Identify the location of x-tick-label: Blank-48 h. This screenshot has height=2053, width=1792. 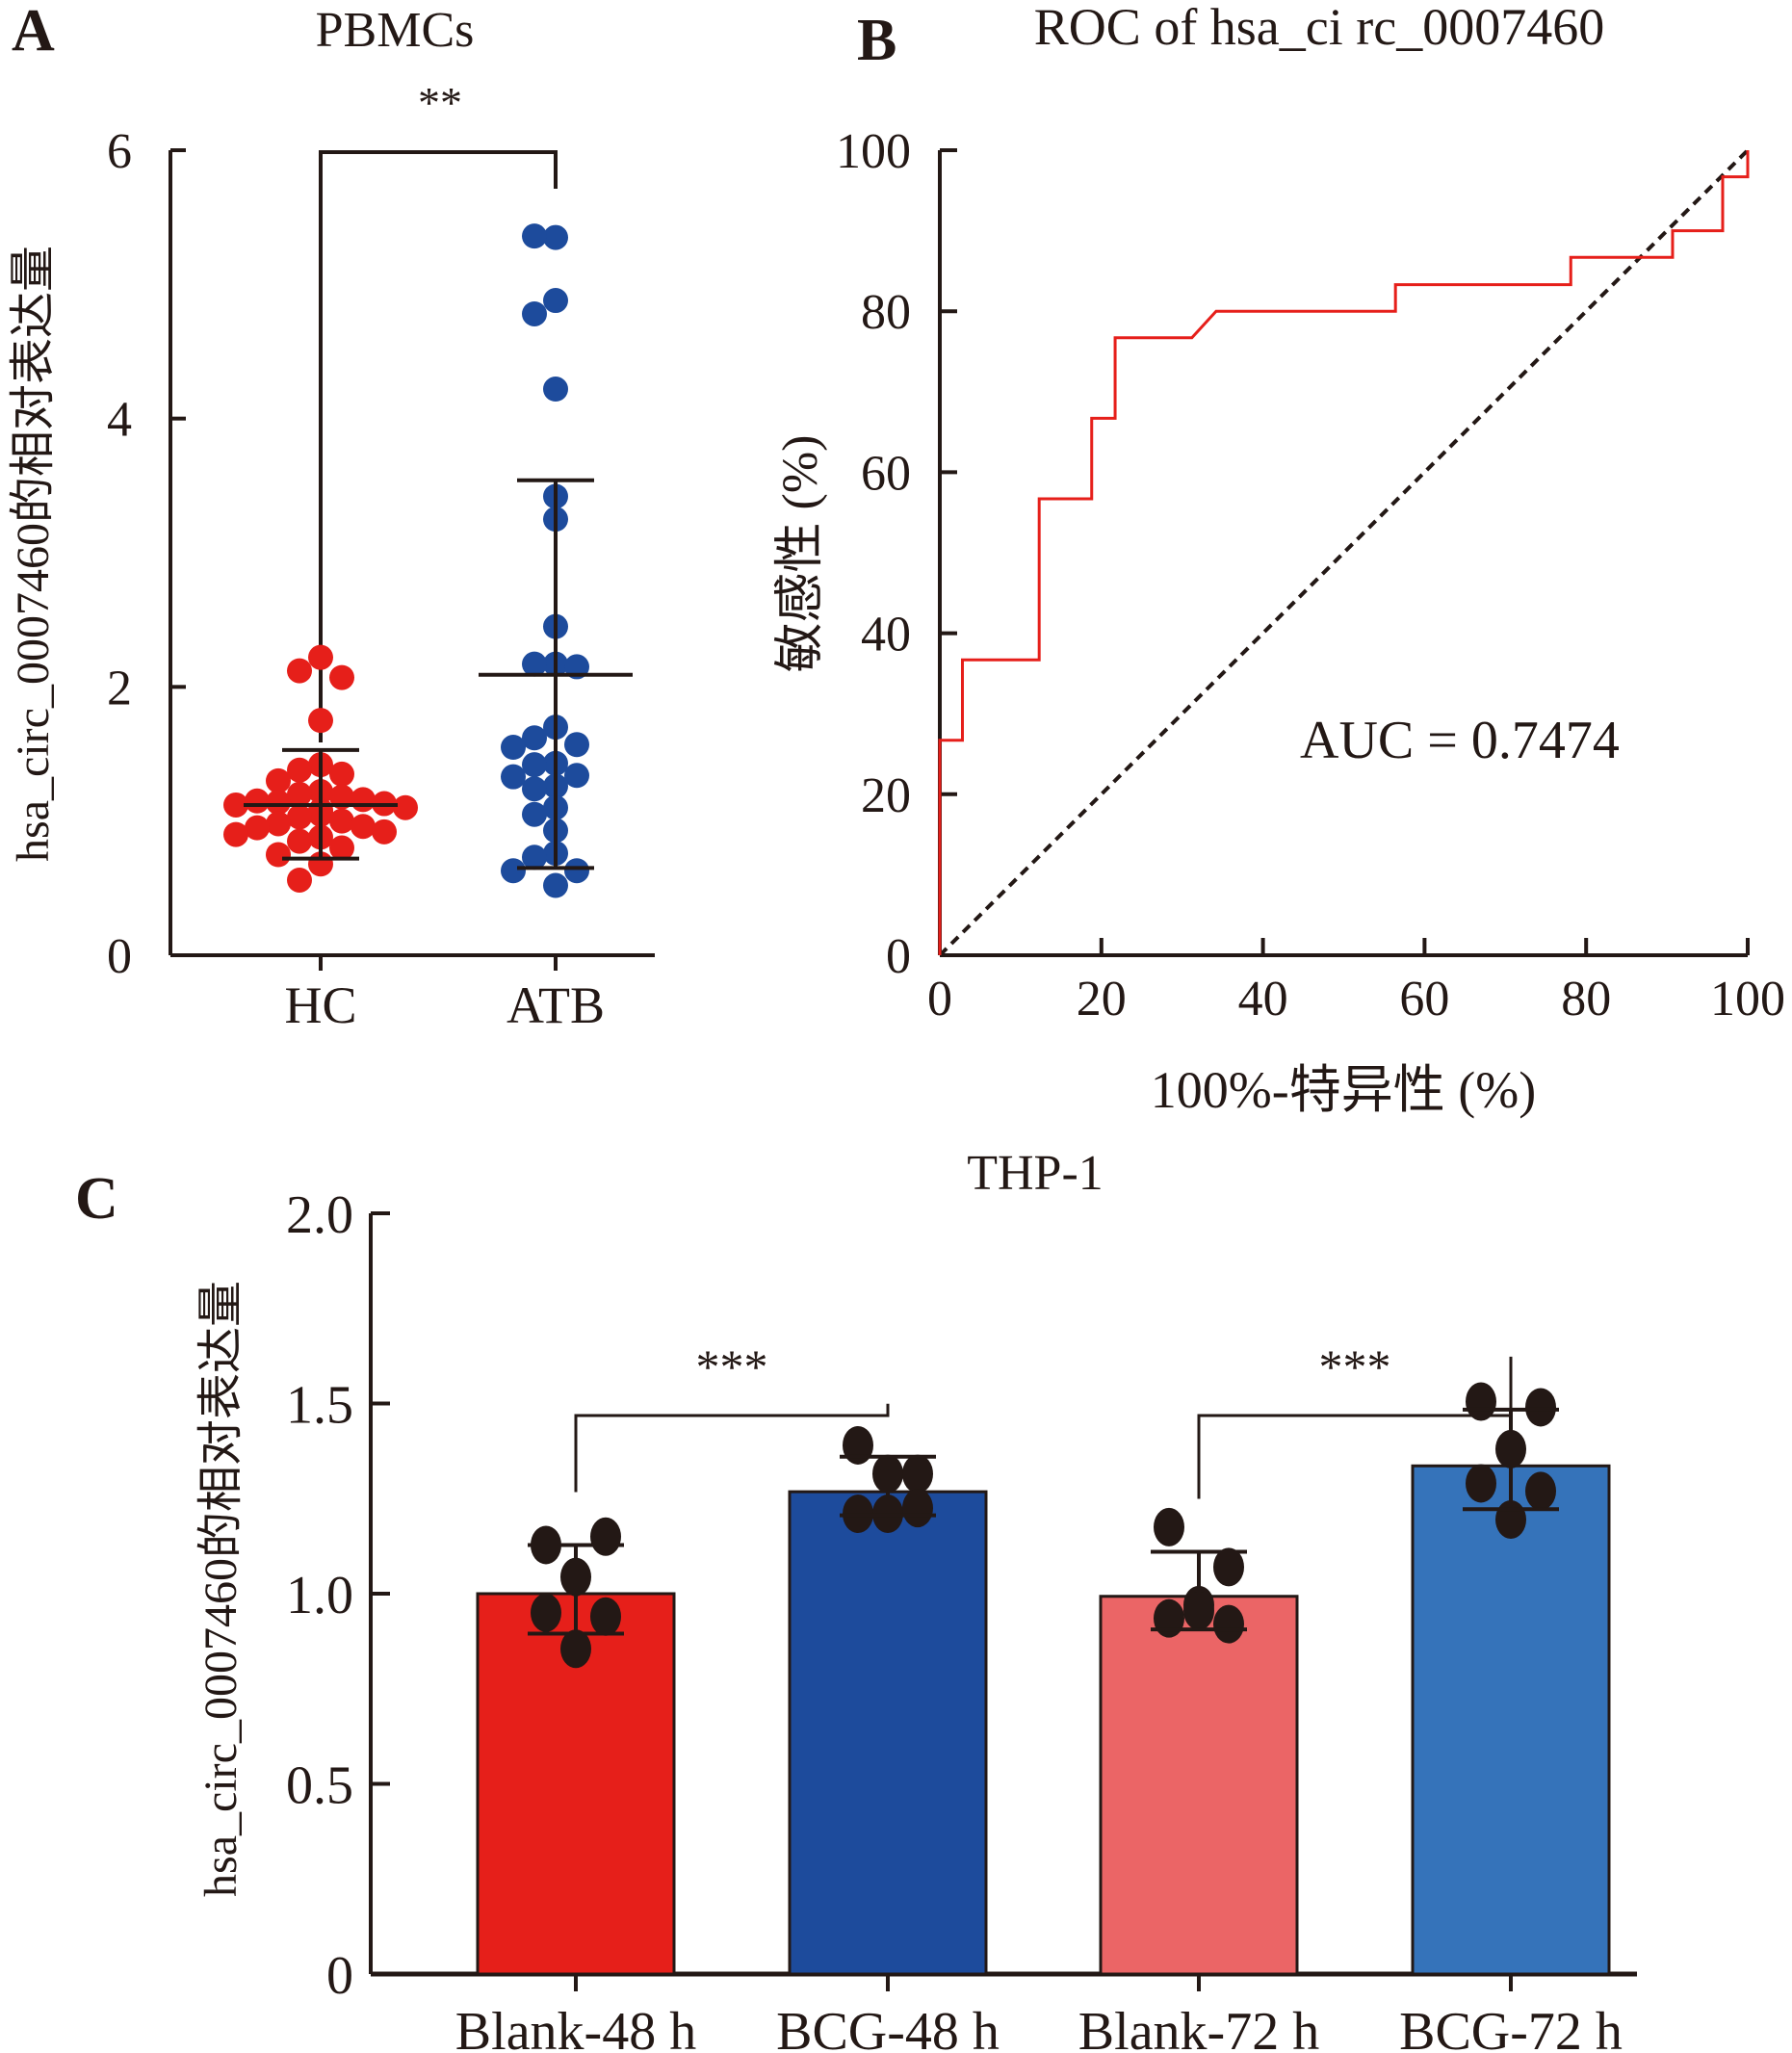
(575, 2027).